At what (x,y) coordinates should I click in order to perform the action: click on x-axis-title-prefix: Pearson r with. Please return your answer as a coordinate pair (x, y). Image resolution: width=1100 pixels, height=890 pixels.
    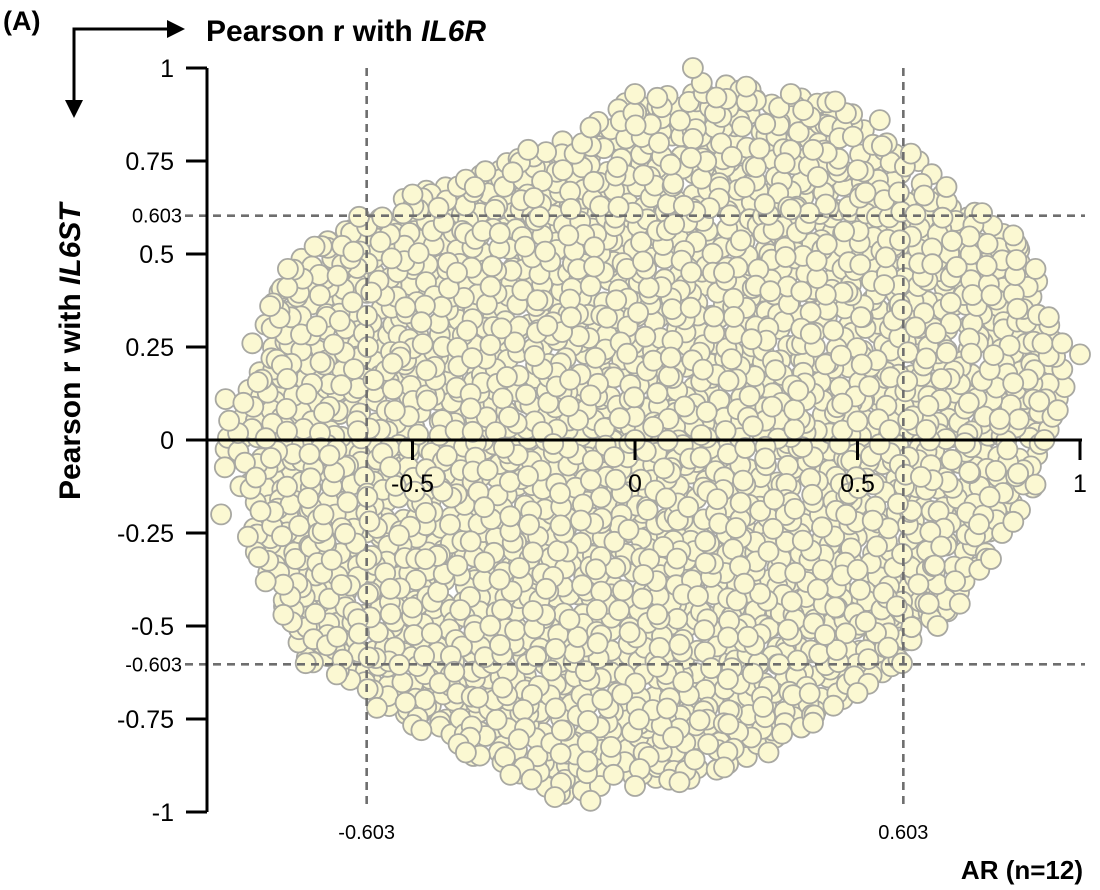
    Looking at the image, I should click on (313, 31).